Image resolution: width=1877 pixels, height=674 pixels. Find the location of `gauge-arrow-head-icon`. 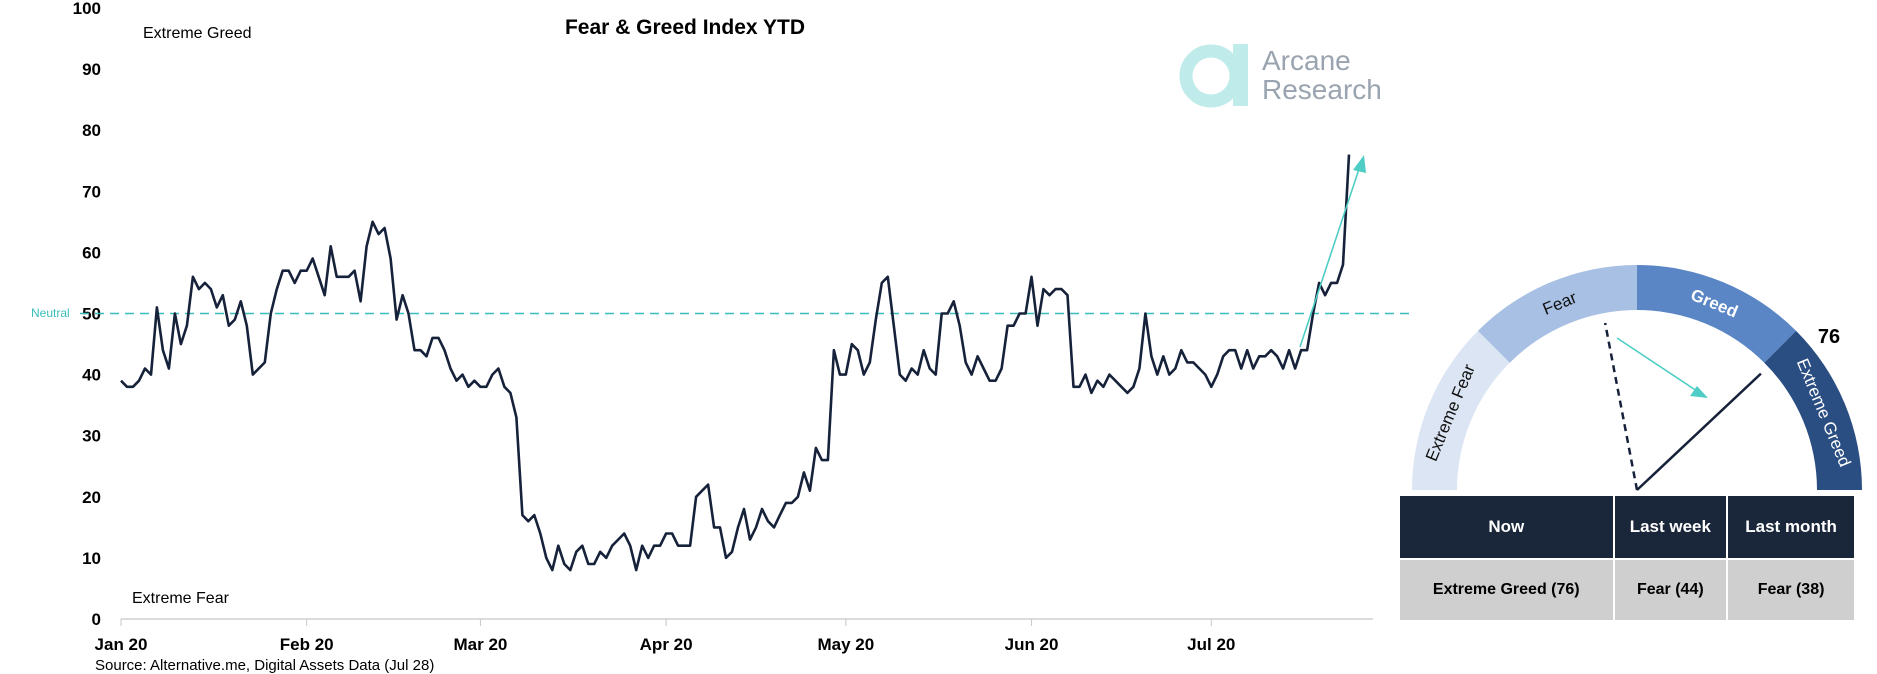

gauge-arrow-head-icon is located at coordinates (1699, 392).